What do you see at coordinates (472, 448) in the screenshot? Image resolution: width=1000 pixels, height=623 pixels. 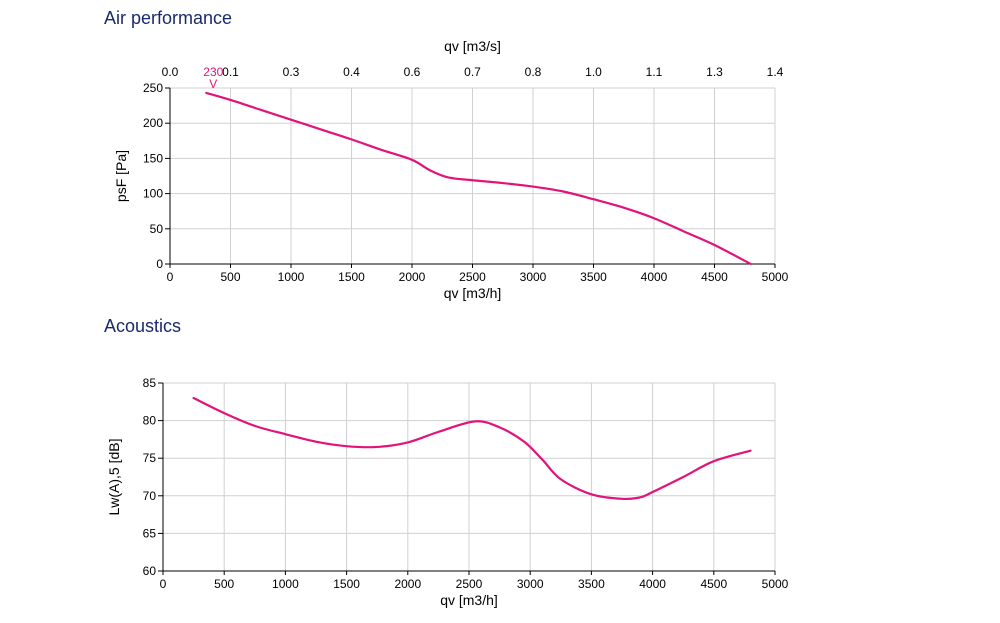 I see `series-line` at bounding box center [472, 448].